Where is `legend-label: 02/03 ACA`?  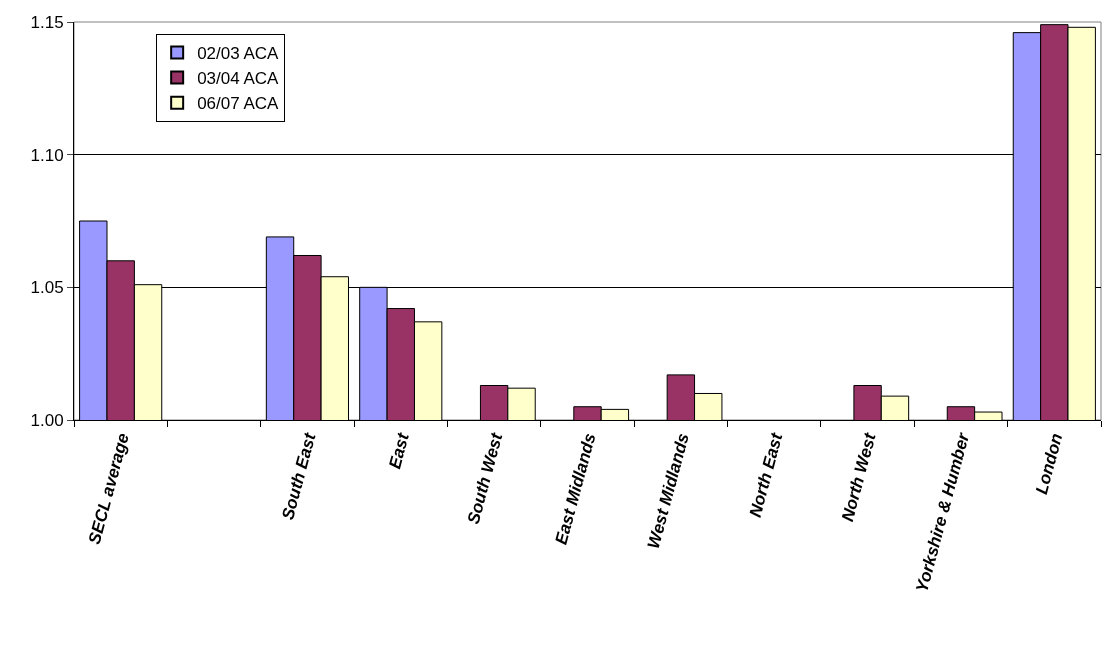
legend-label: 02/03 ACA is located at coordinates (238, 54).